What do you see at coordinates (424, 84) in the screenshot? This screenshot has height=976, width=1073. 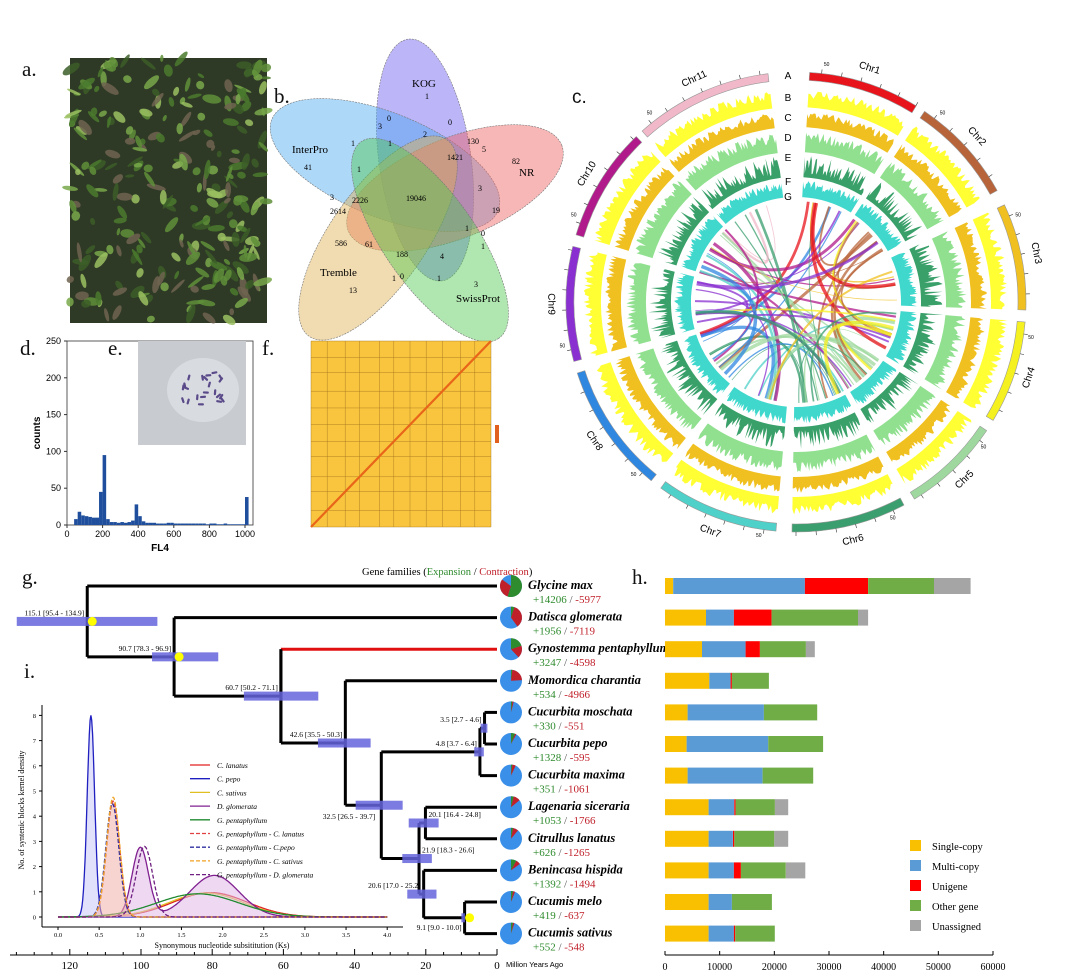 I see `venn-set-label: KOG` at bounding box center [424, 84].